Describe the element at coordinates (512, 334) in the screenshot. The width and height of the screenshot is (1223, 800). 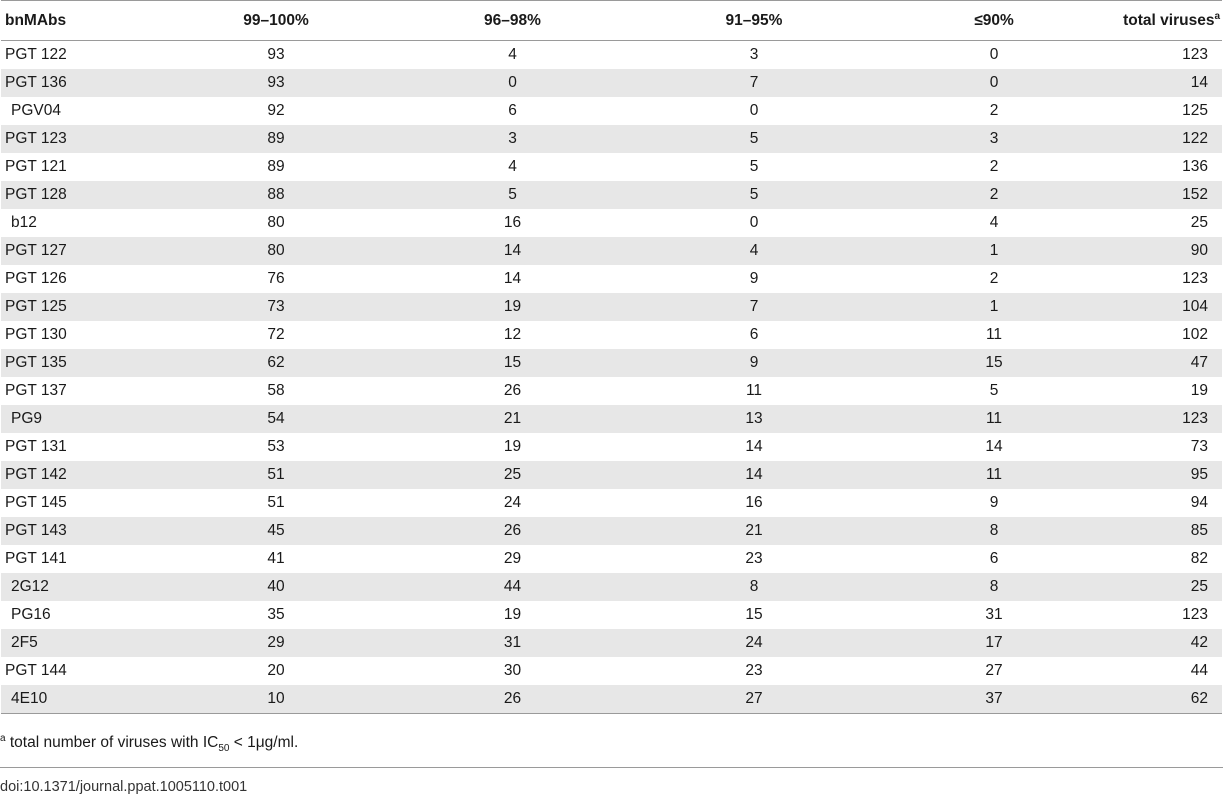
I see `cell-96-98: 12` at that location.